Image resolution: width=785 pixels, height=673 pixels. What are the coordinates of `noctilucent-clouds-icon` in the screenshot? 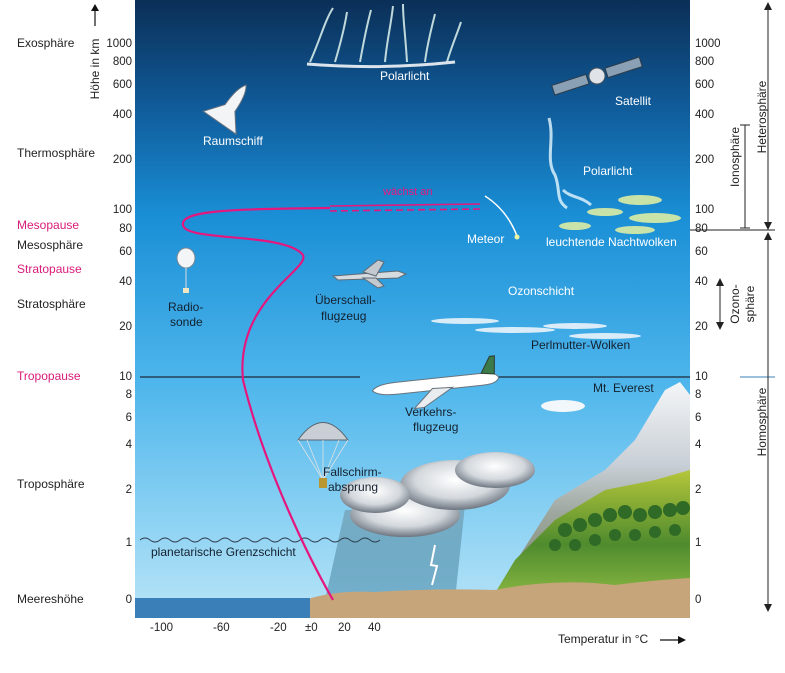 It's located at (620, 214).